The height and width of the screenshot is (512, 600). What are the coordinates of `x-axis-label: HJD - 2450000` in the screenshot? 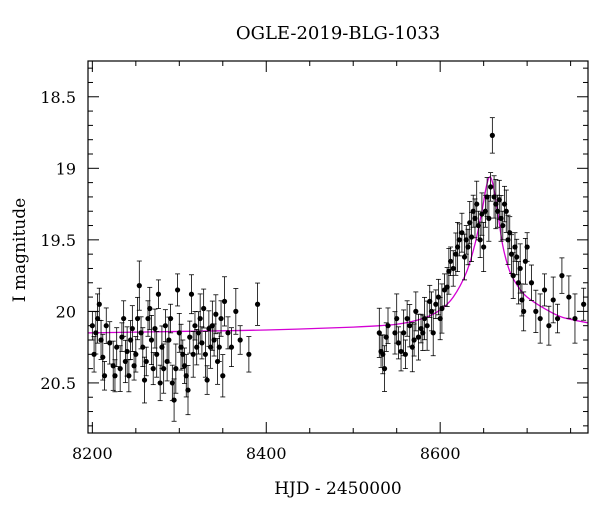 It's located at (338, 489).